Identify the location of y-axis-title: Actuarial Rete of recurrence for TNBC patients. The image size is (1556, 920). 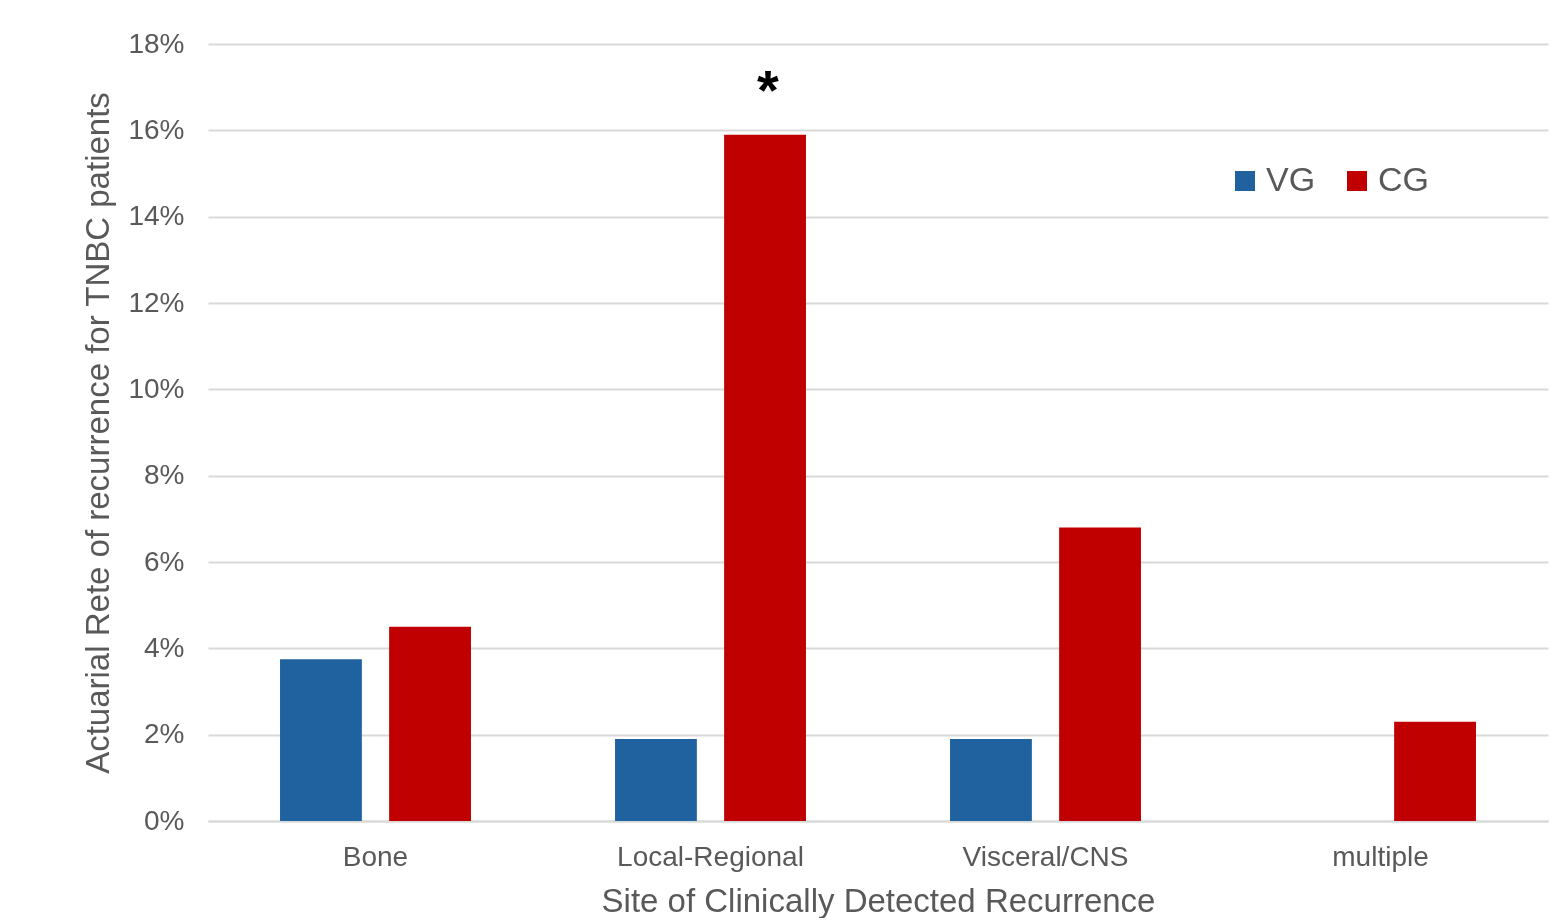
(98, 433).